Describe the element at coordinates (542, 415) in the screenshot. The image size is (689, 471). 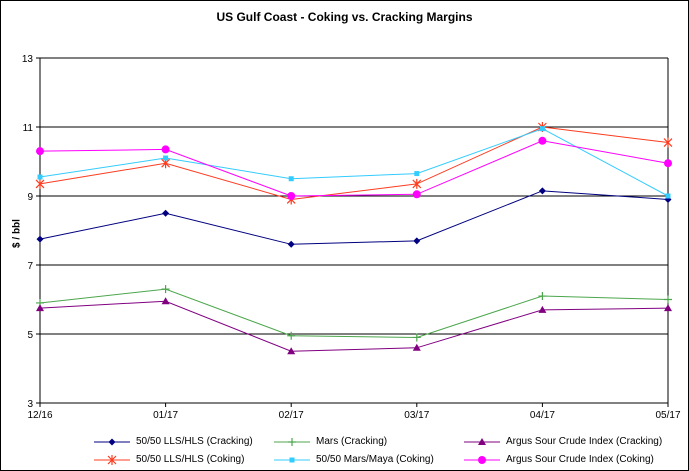
I see `xtick-label: 04/17` at that location.